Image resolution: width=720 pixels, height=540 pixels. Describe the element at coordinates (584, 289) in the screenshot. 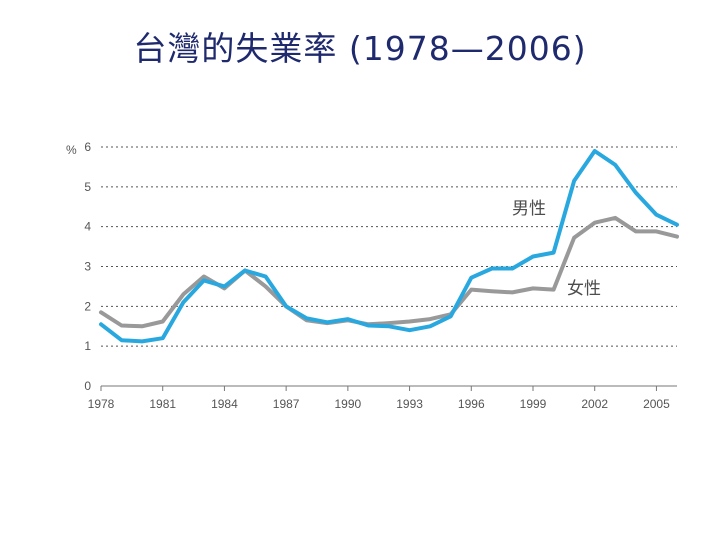

I see `series-label: 女性` at that location.